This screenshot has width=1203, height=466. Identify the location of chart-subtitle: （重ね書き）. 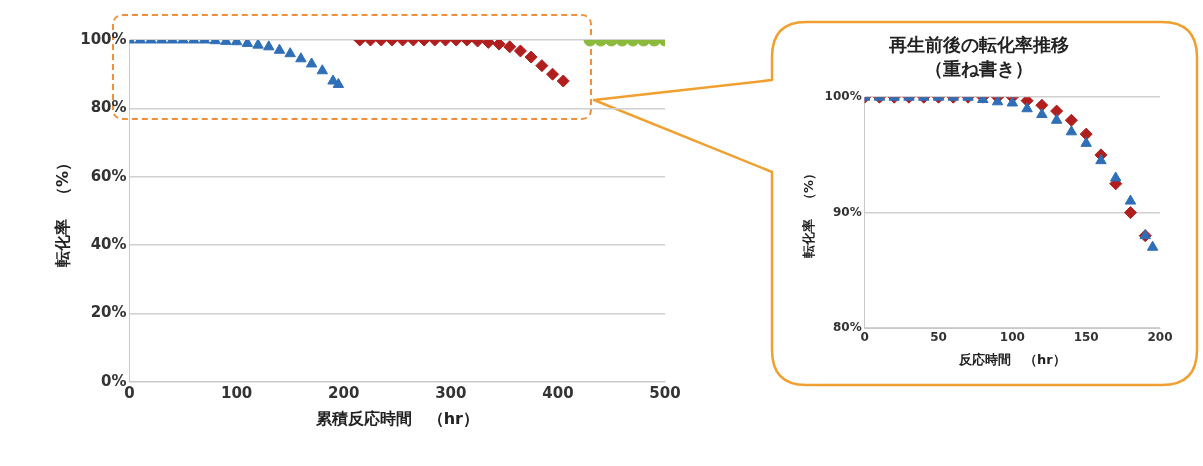
(979, 69).